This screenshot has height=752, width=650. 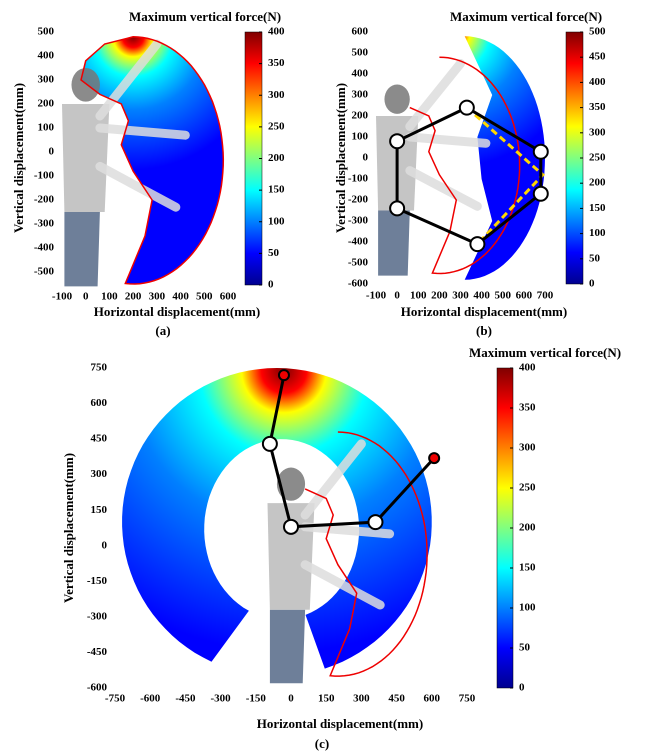 What do you see at coordinates (18, 158) in the screenshot?
I see `y-axis-label: Vertical displacement(mm)` at bounding box center [18, 158].